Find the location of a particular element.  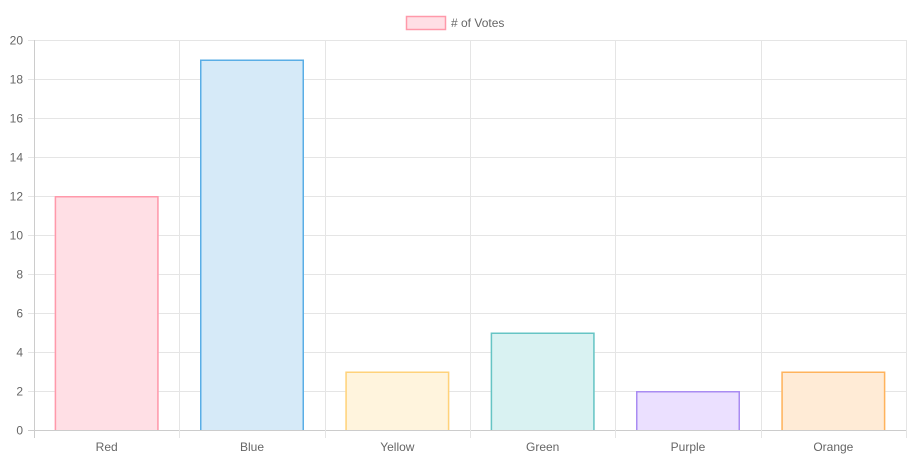

legend-swatch is located at coordinates (426, 23).